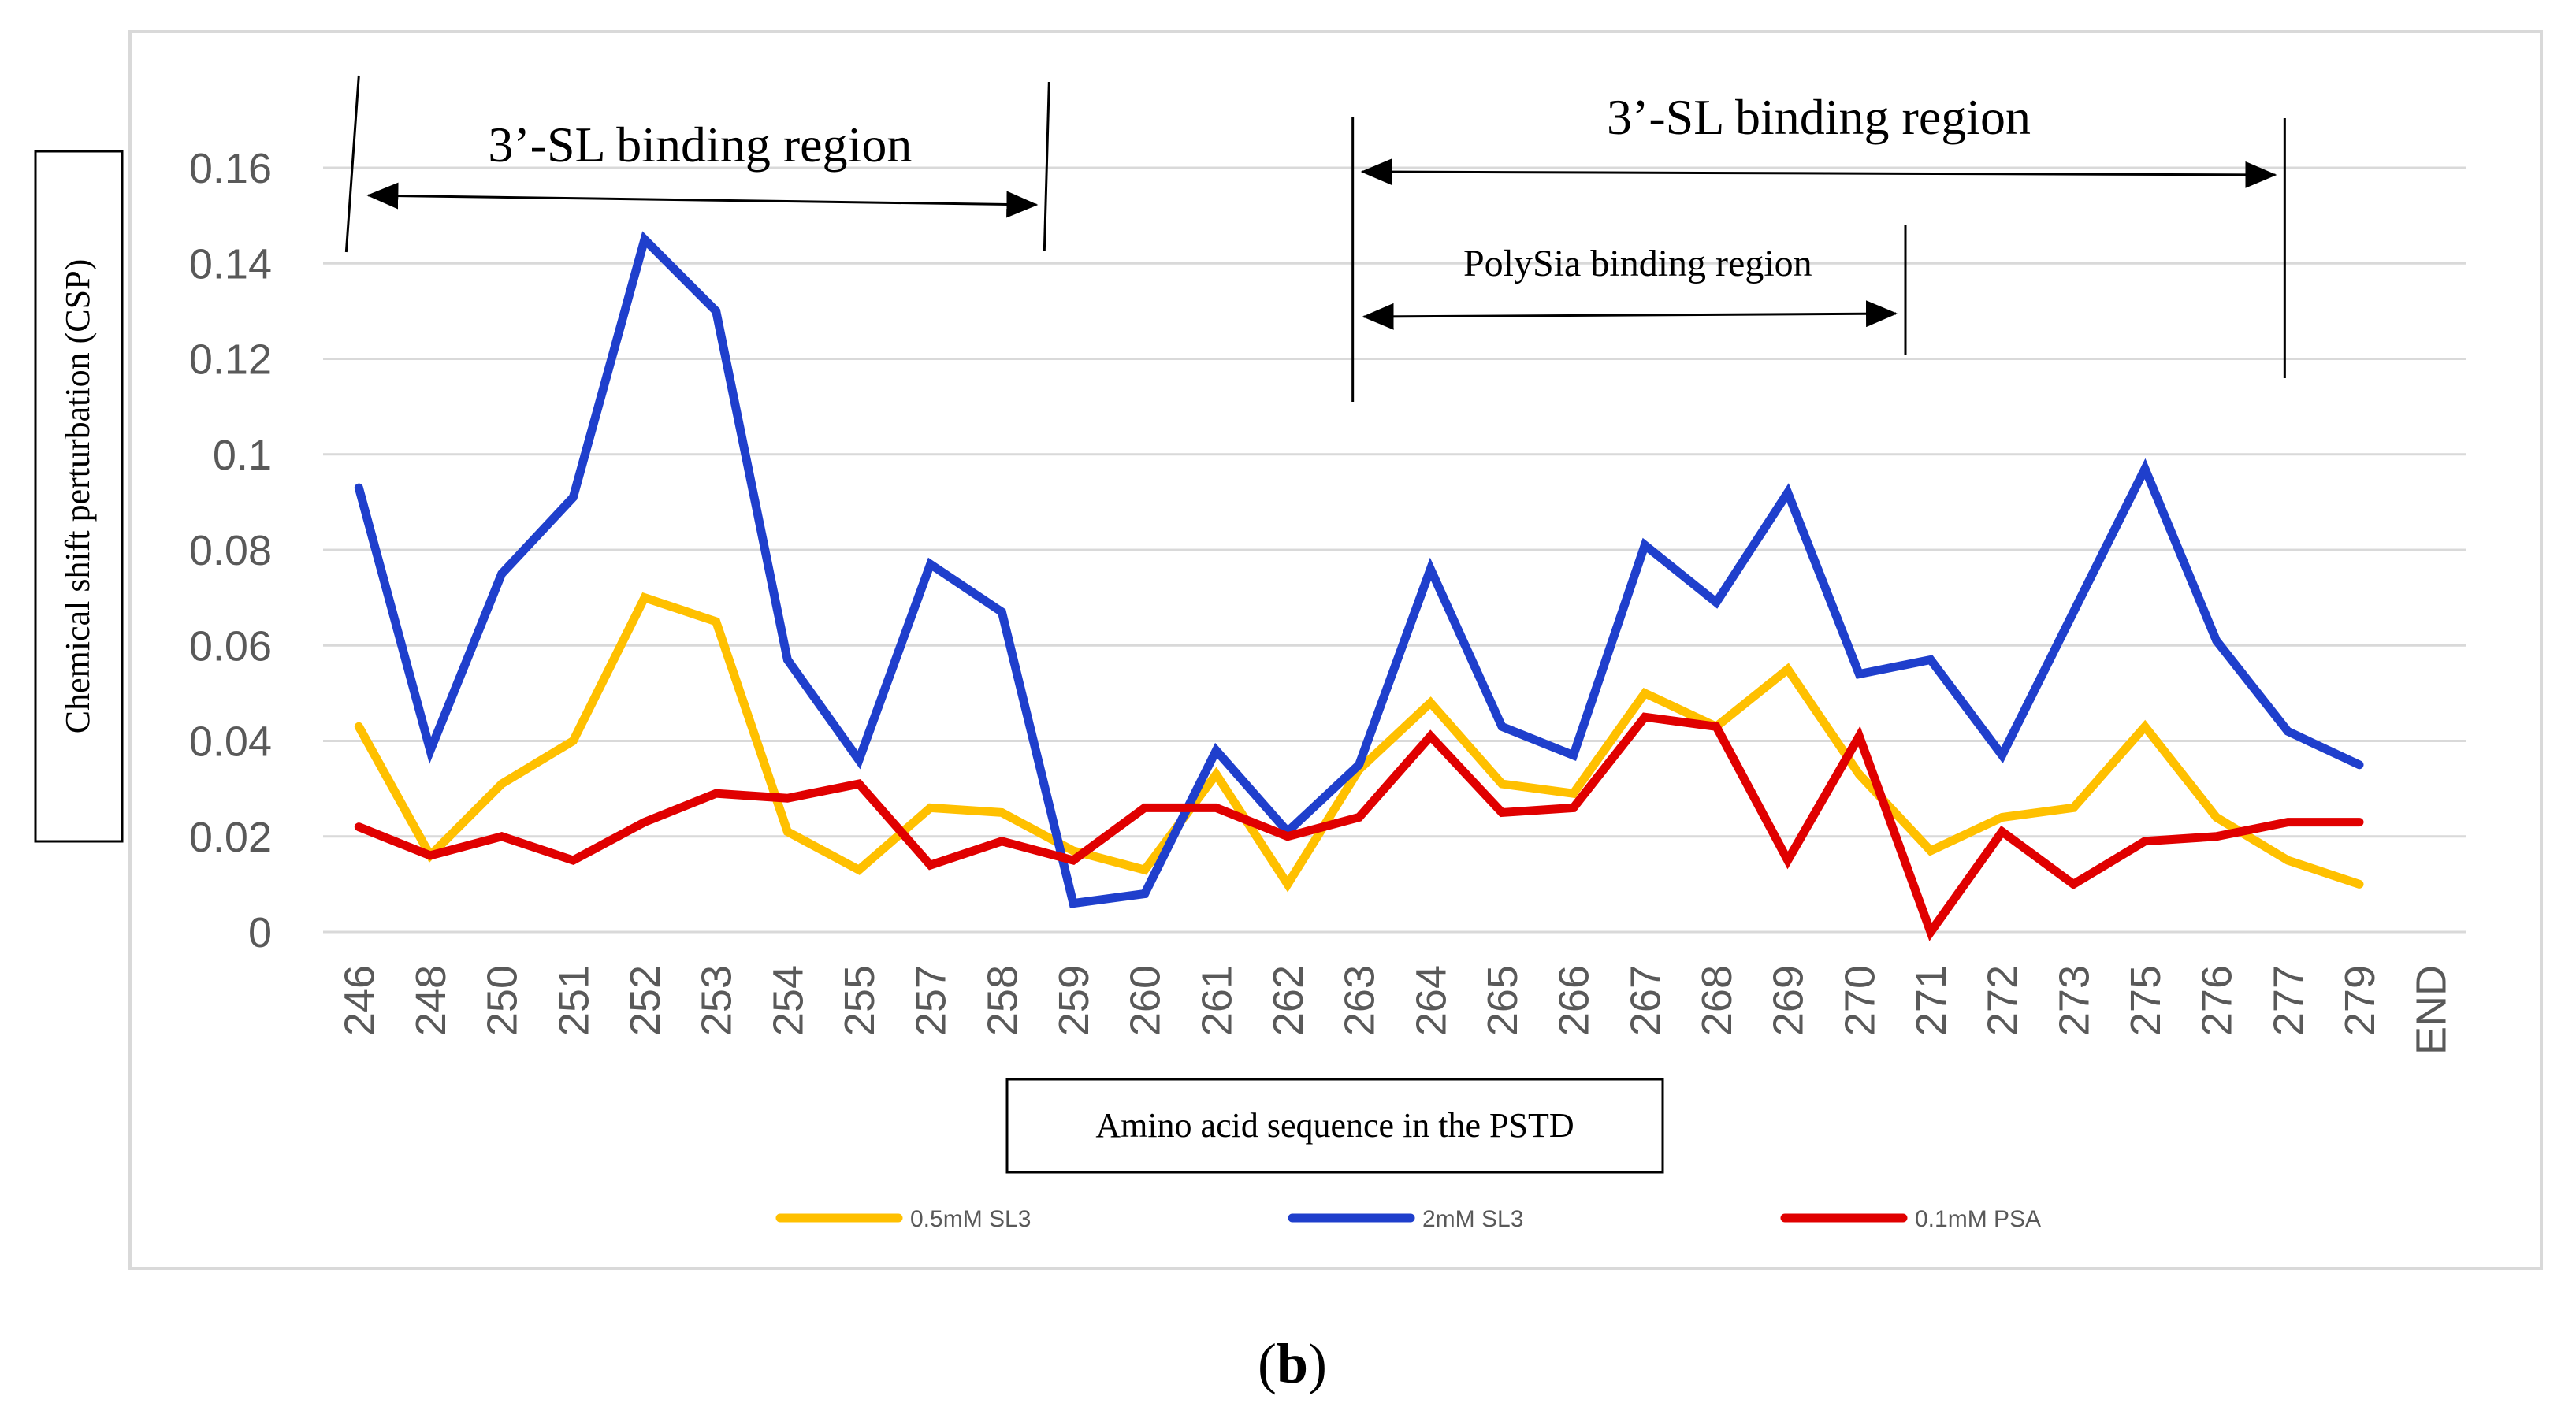  What do you see at coordinates (2074, 1001) in the screenshot?
I see `x-tick-label: 273` at bounding box center [2074, 1001].